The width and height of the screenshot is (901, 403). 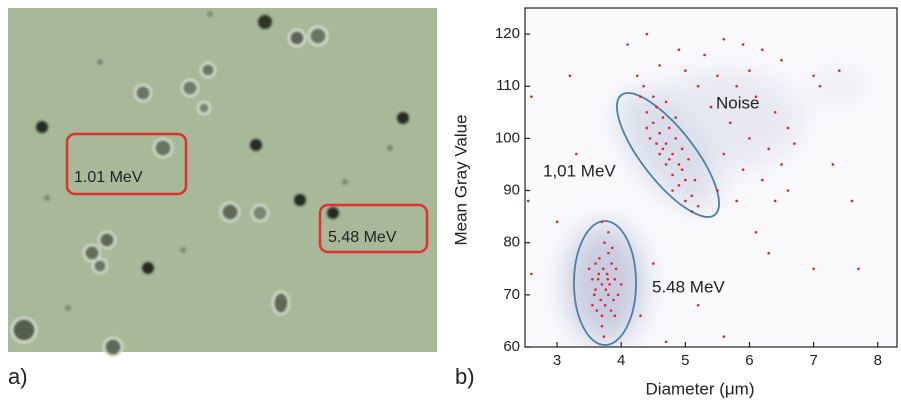 What do you see at coordinates (373, 228) in the screenshot?
I see `label-box` at bounding box center [373, 228].